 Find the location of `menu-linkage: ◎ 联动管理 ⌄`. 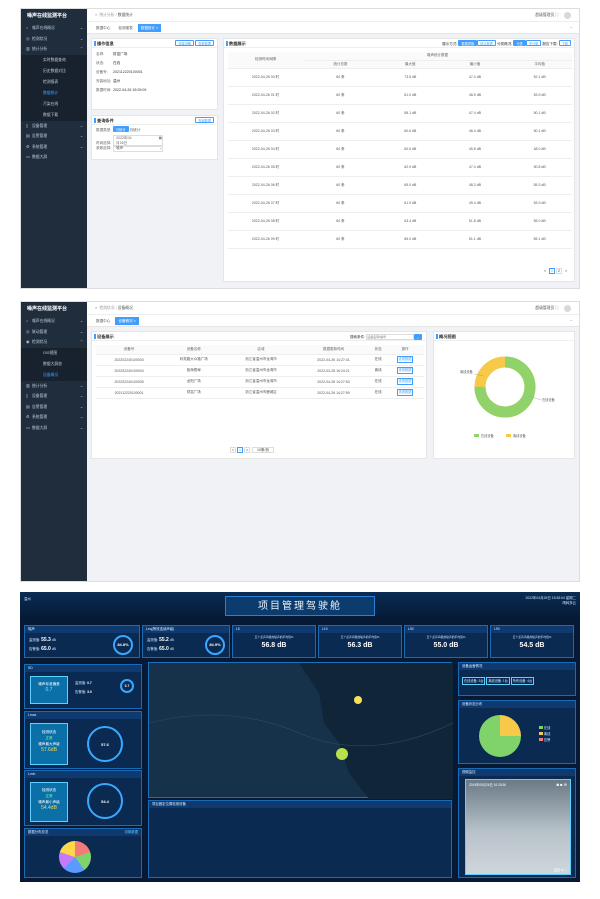

menu-linkage: ◎ 联动管理 ⌄ is located at coordinates (54, 332).